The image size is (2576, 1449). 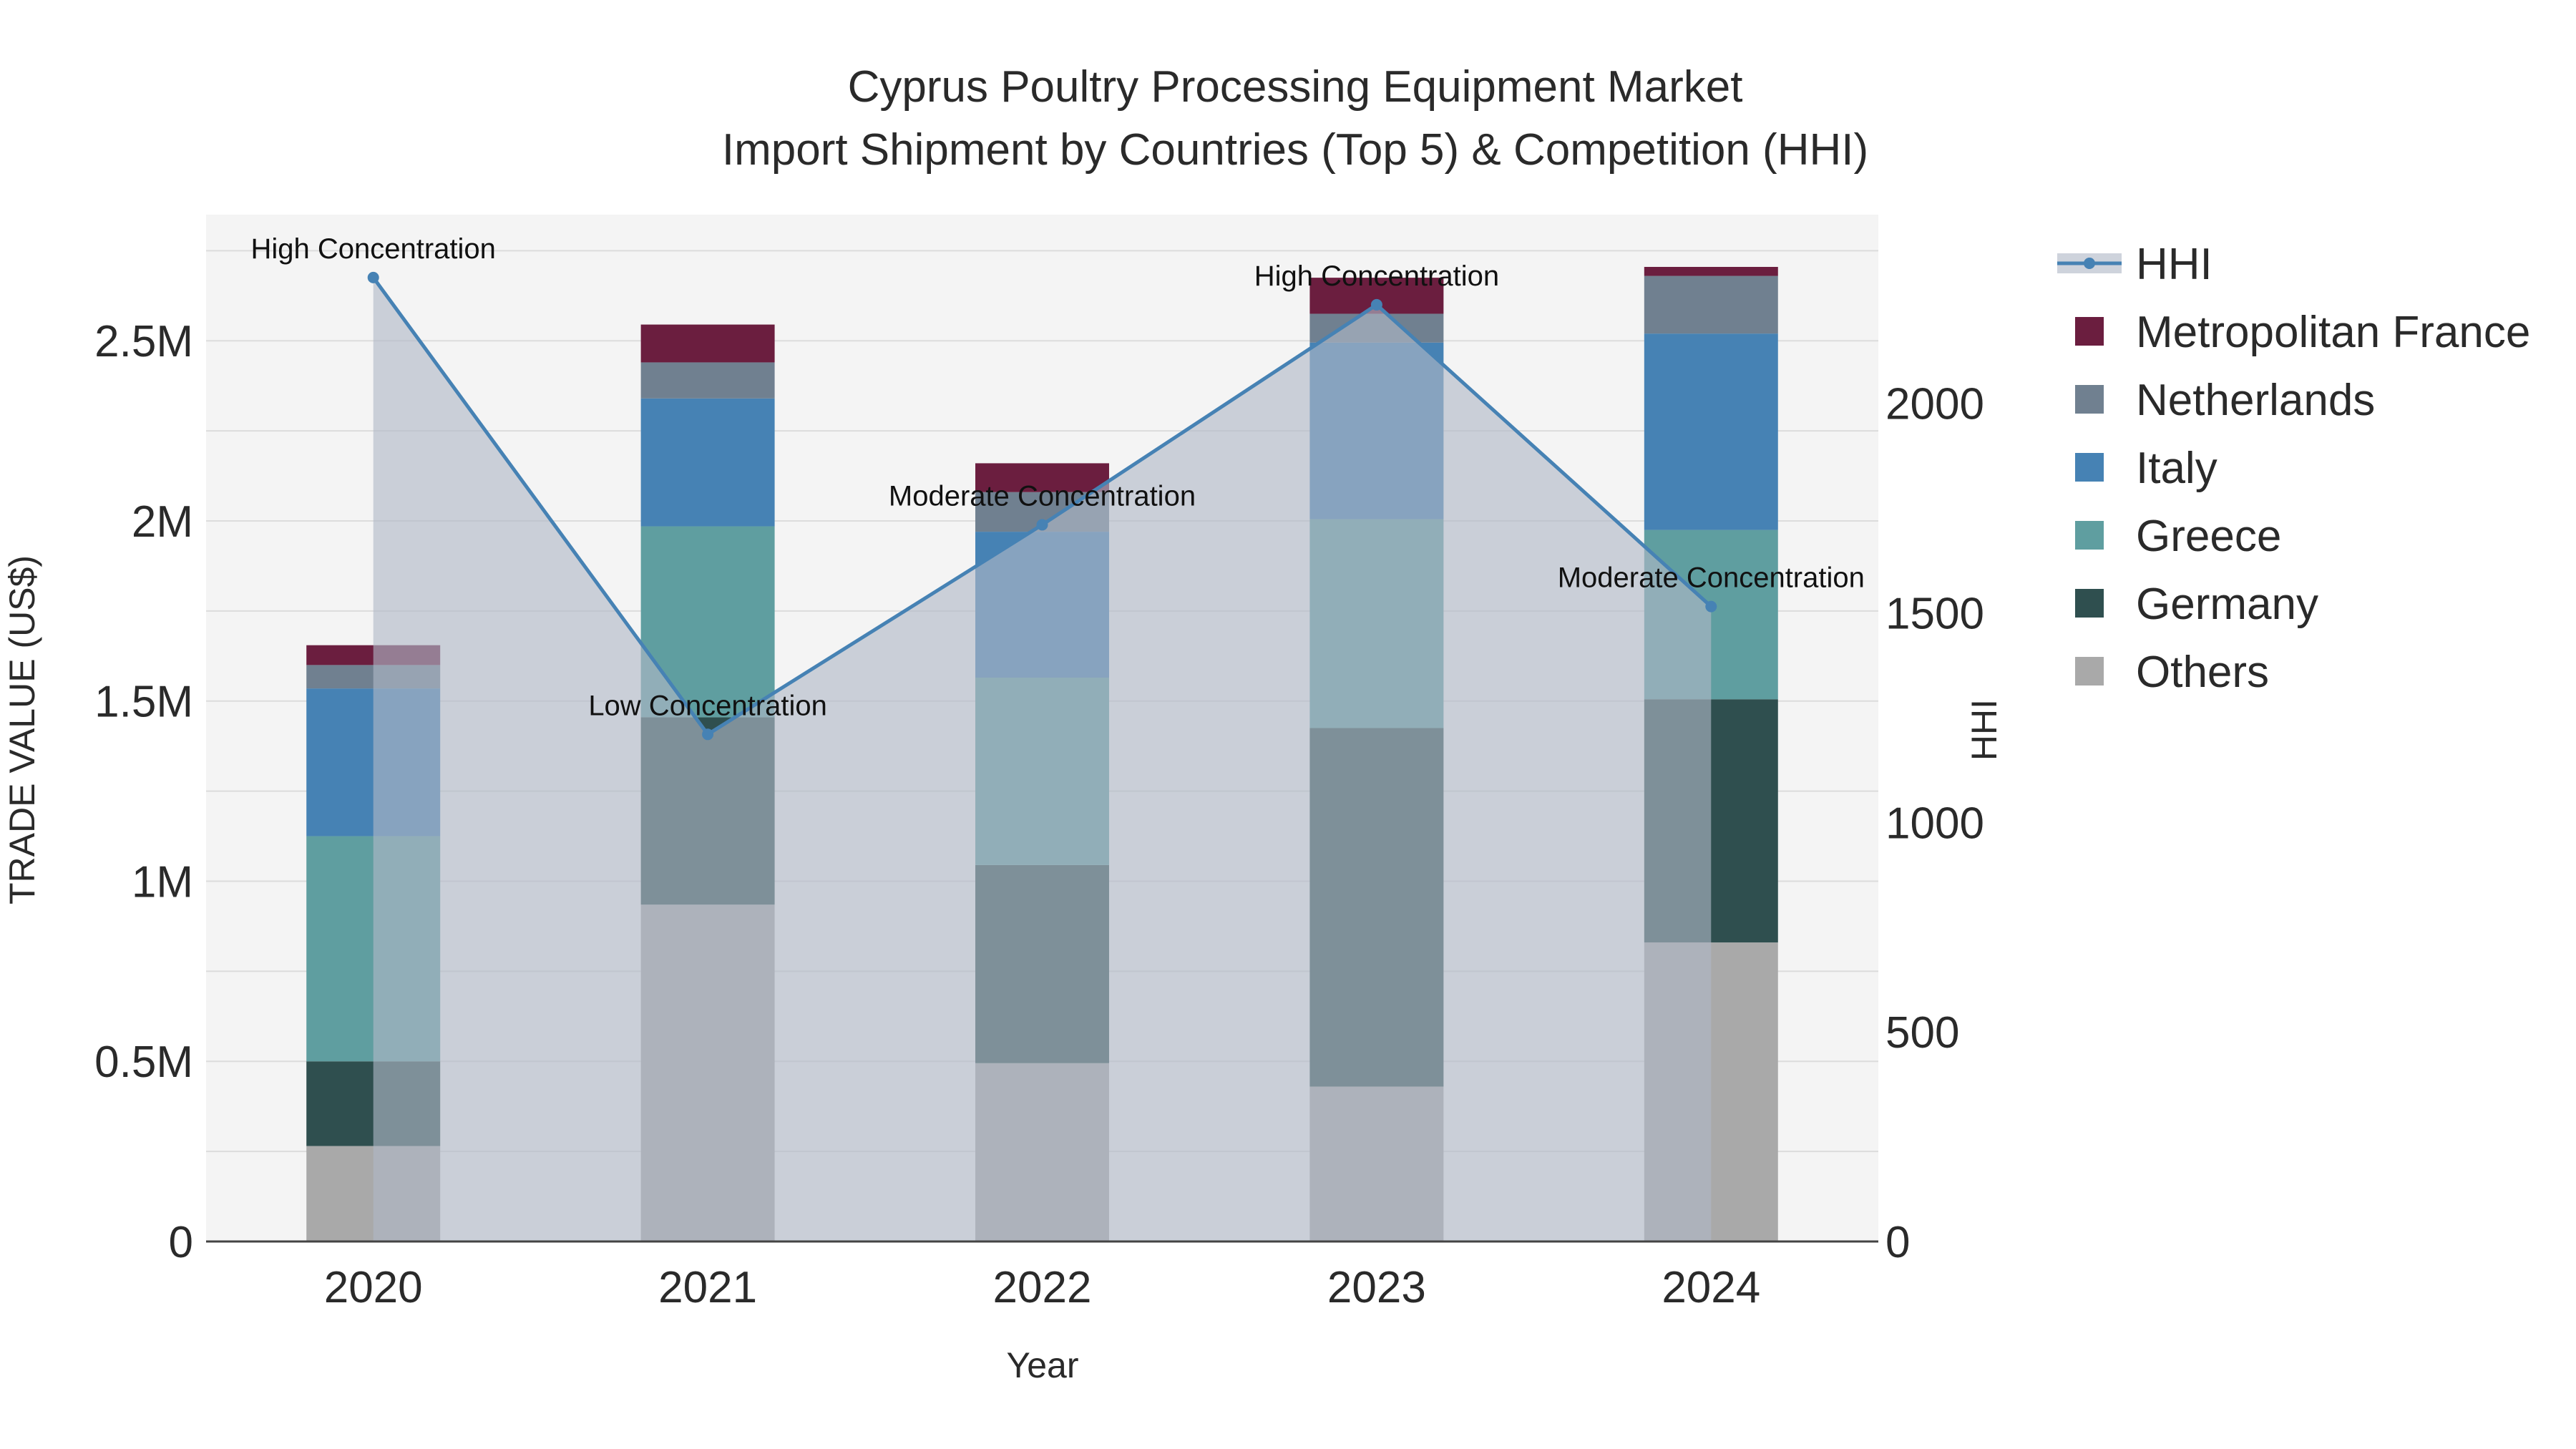 I want to click on x-tick-label-2023: 2023, so click(x=1376, y=1287).